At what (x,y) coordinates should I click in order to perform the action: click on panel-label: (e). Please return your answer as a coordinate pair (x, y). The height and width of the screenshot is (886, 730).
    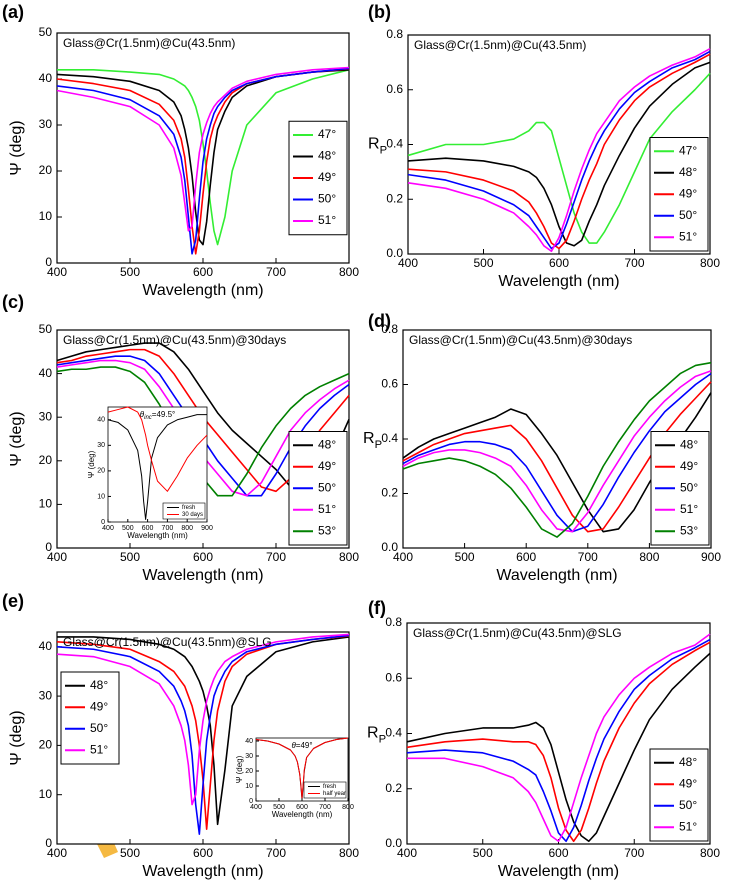
    Looking at the image, I should click on (13, 601).